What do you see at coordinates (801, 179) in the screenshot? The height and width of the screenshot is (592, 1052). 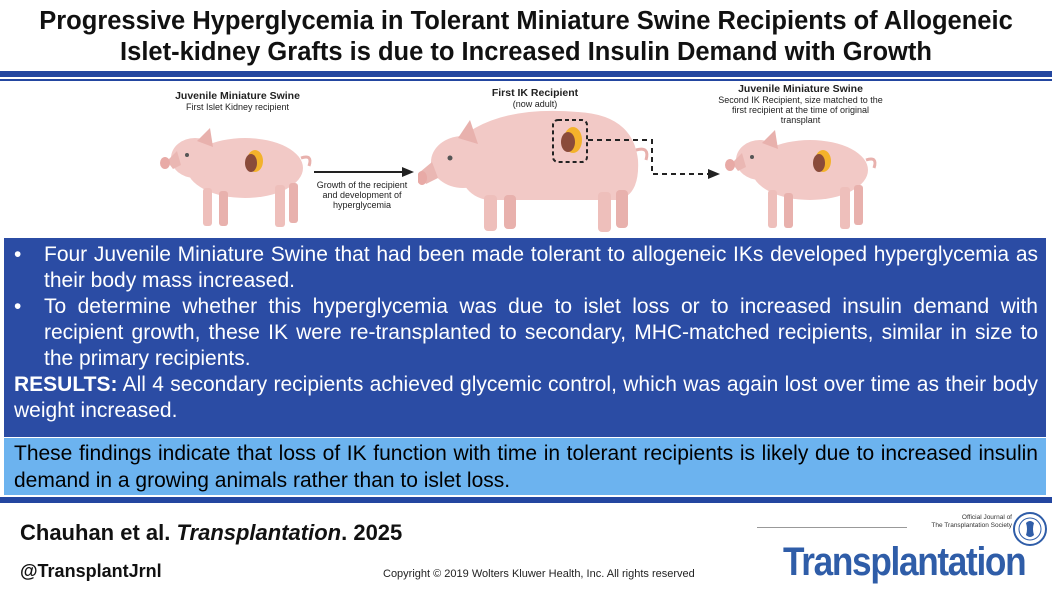 I see `juvenile-pig-2-icon` at bounding box center [801, 179].